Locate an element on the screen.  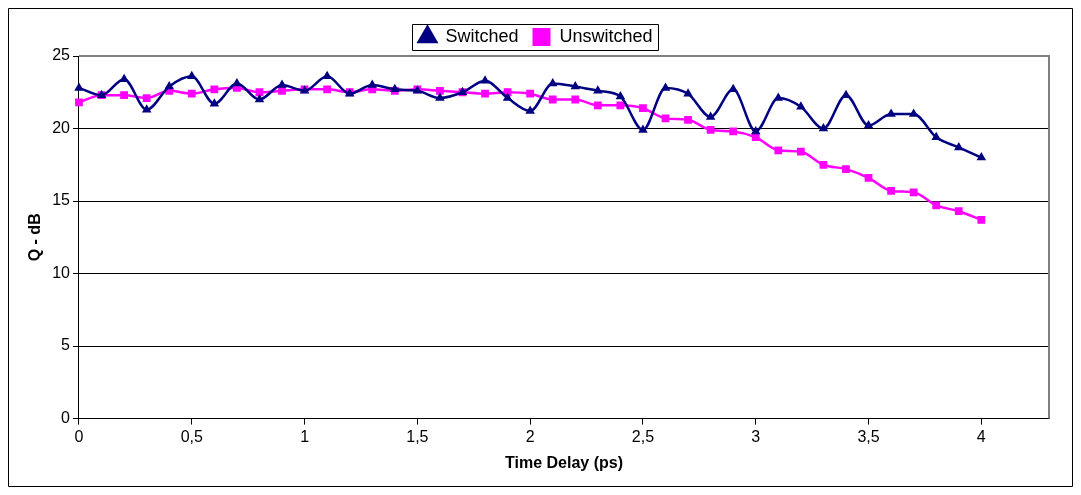
x-tick-label: 2 is located at coordinates (530, 436).